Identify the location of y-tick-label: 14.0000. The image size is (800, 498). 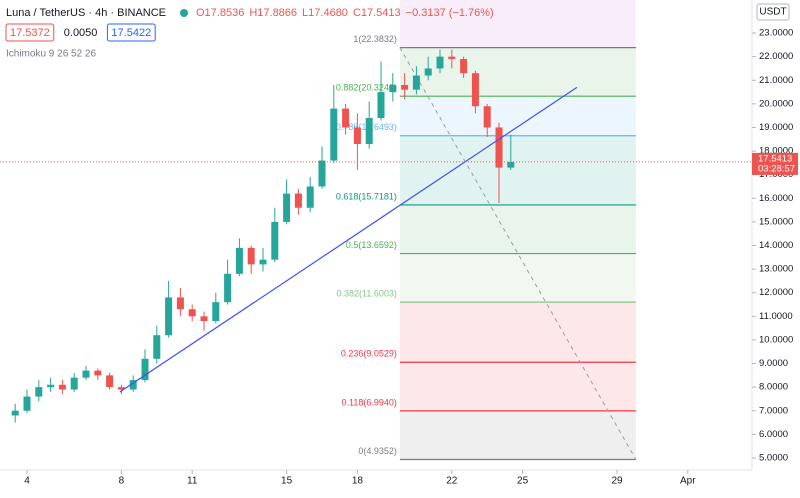
(776, 245).